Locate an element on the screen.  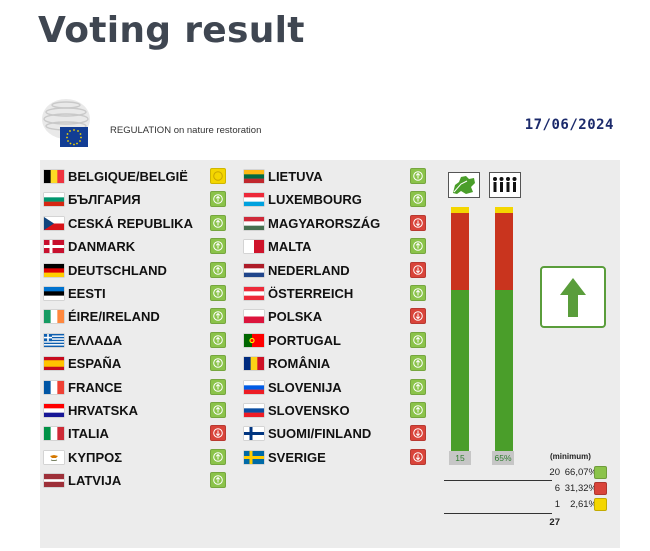
result-indicator is located at coordinates (573, 297).